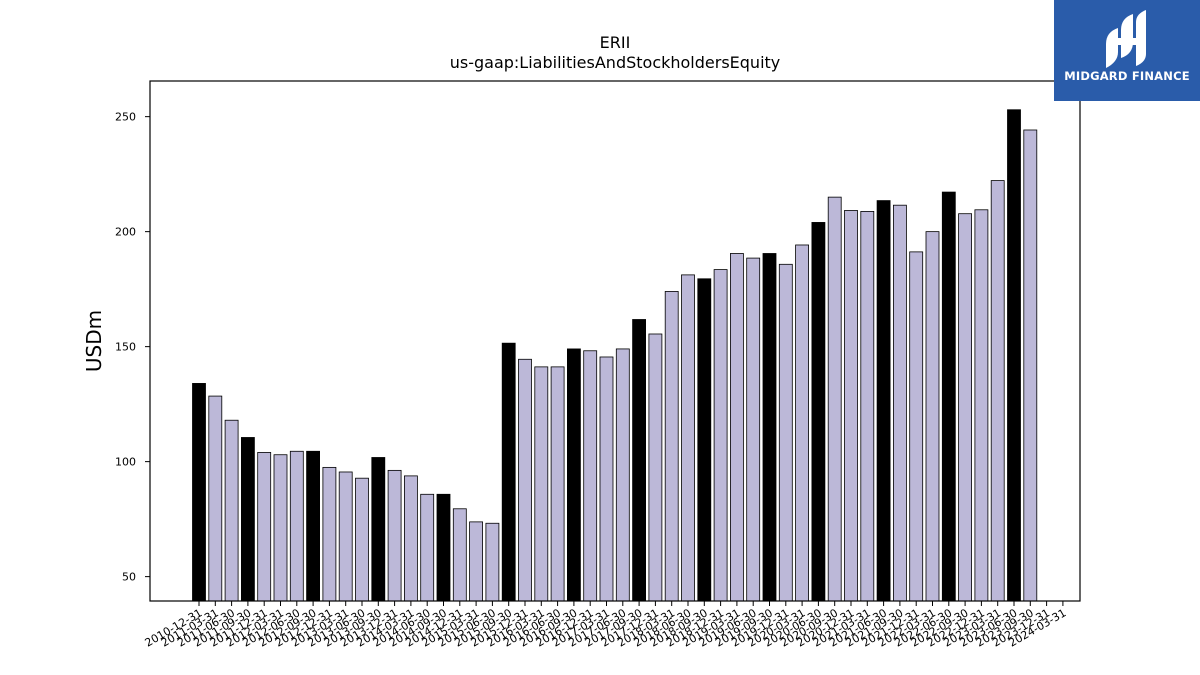 The width and height of the screenshot is (1200, 675). I want to click on y-tick-label: 250, so click(125, 117).